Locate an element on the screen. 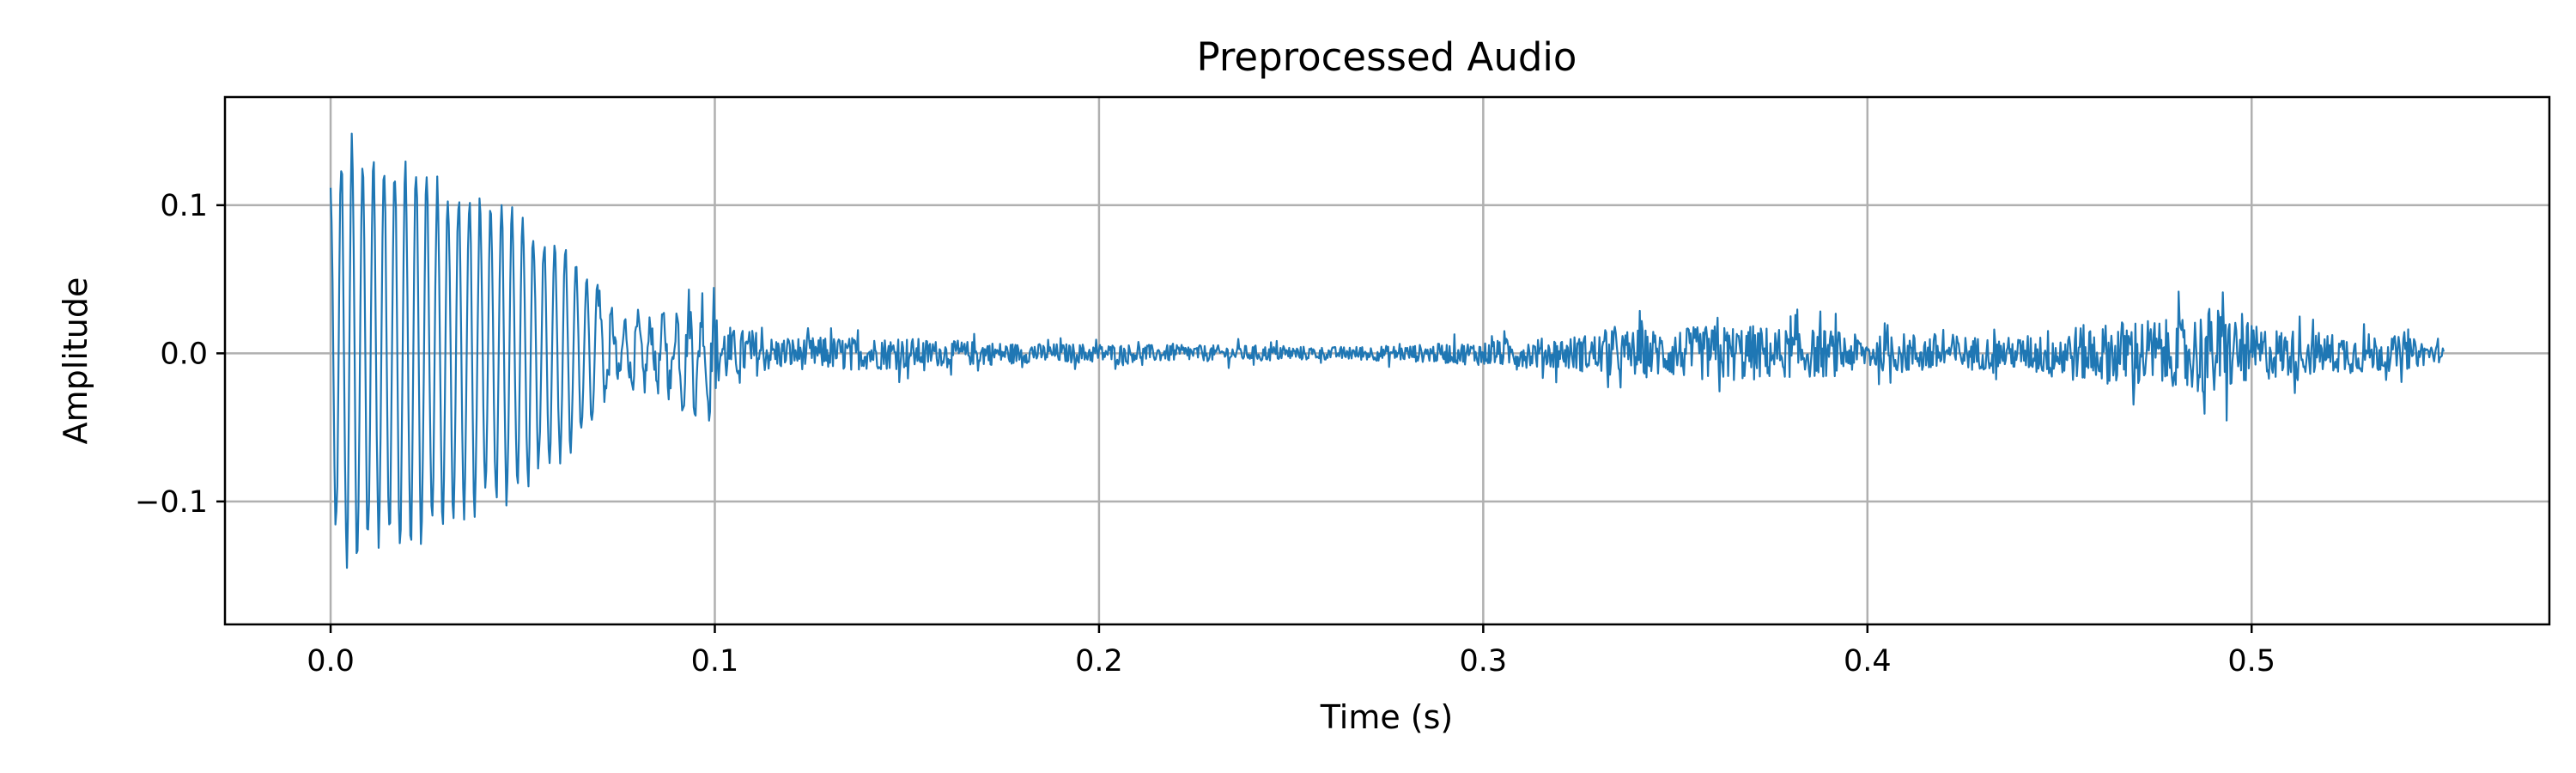 This screenshot has height=773, width=2576. y-axis-ticks: −0.1 0.0 0.1 is located at coordinates (180, 354).